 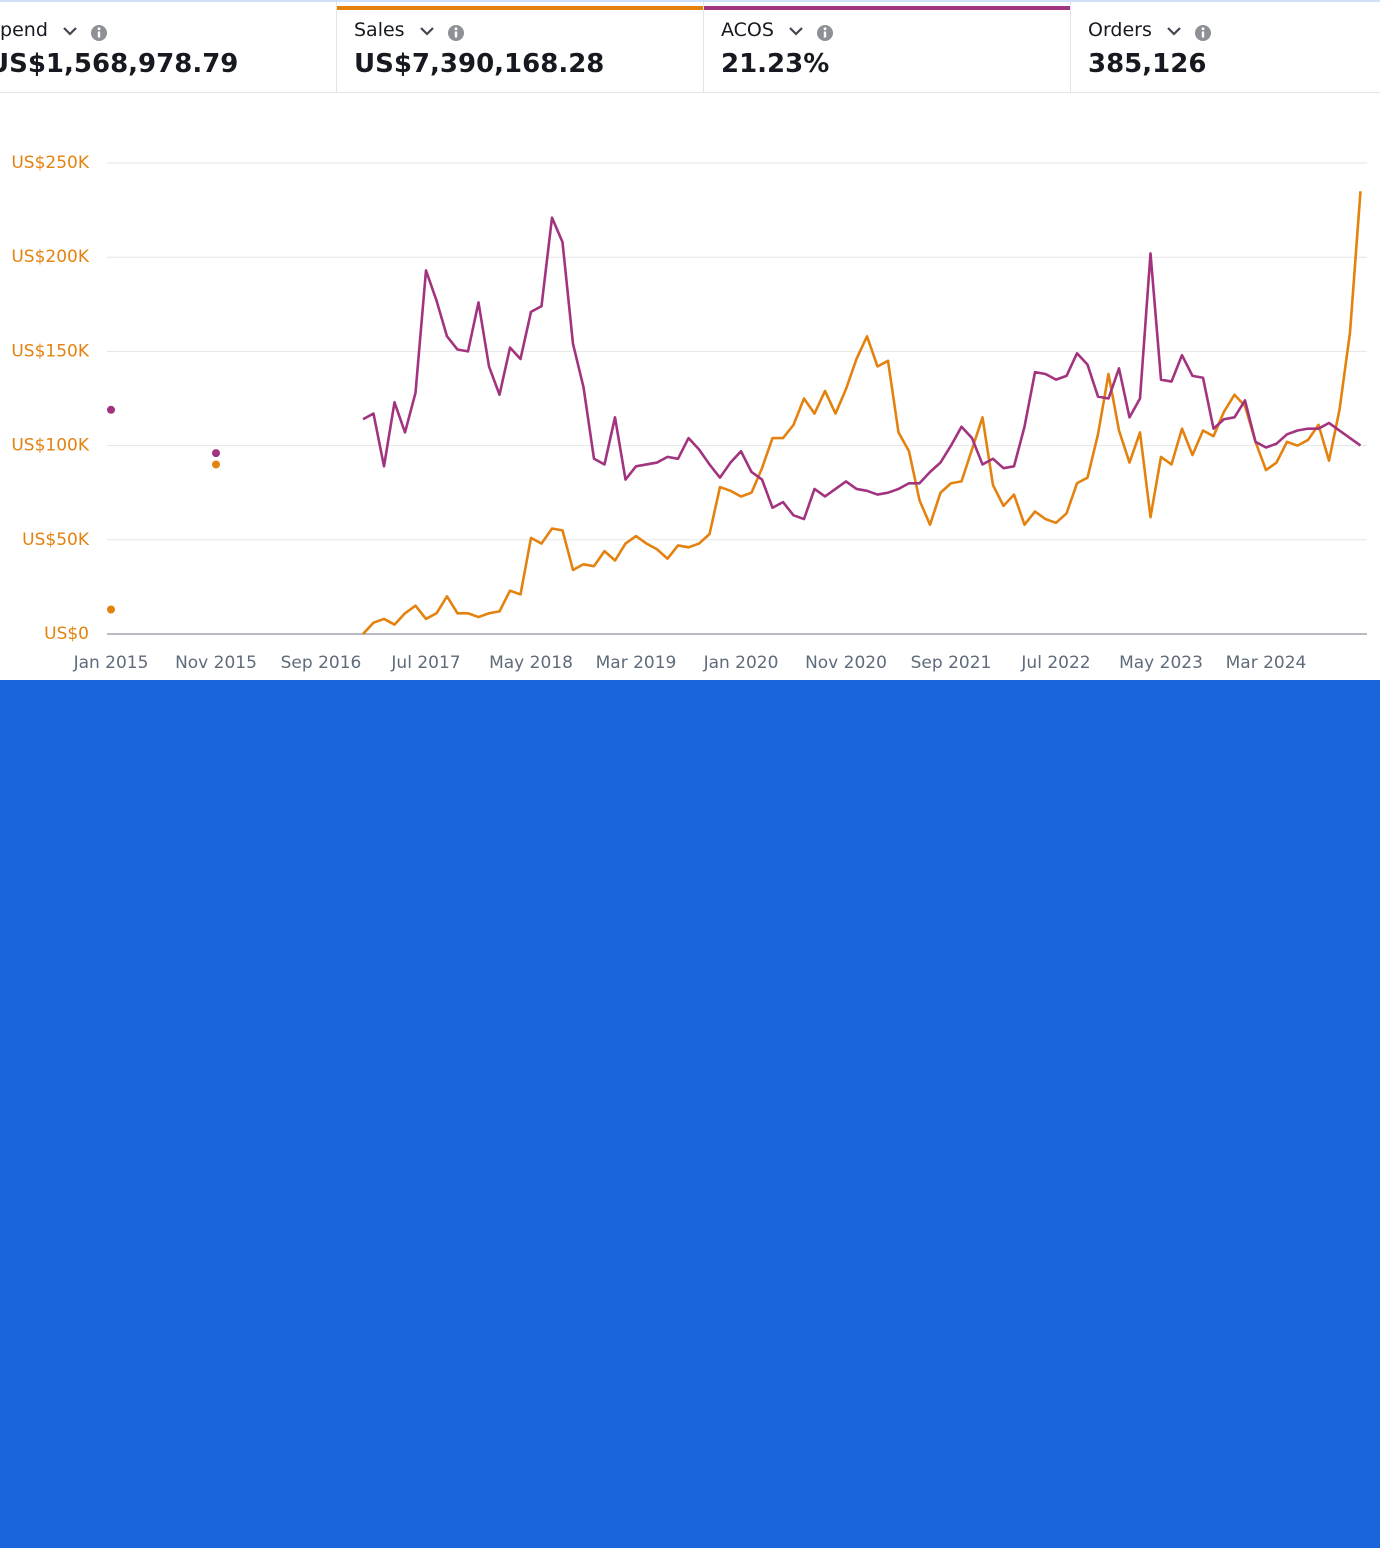 I want to click on metric-value: 21.23%, so click(x=775, y=64).